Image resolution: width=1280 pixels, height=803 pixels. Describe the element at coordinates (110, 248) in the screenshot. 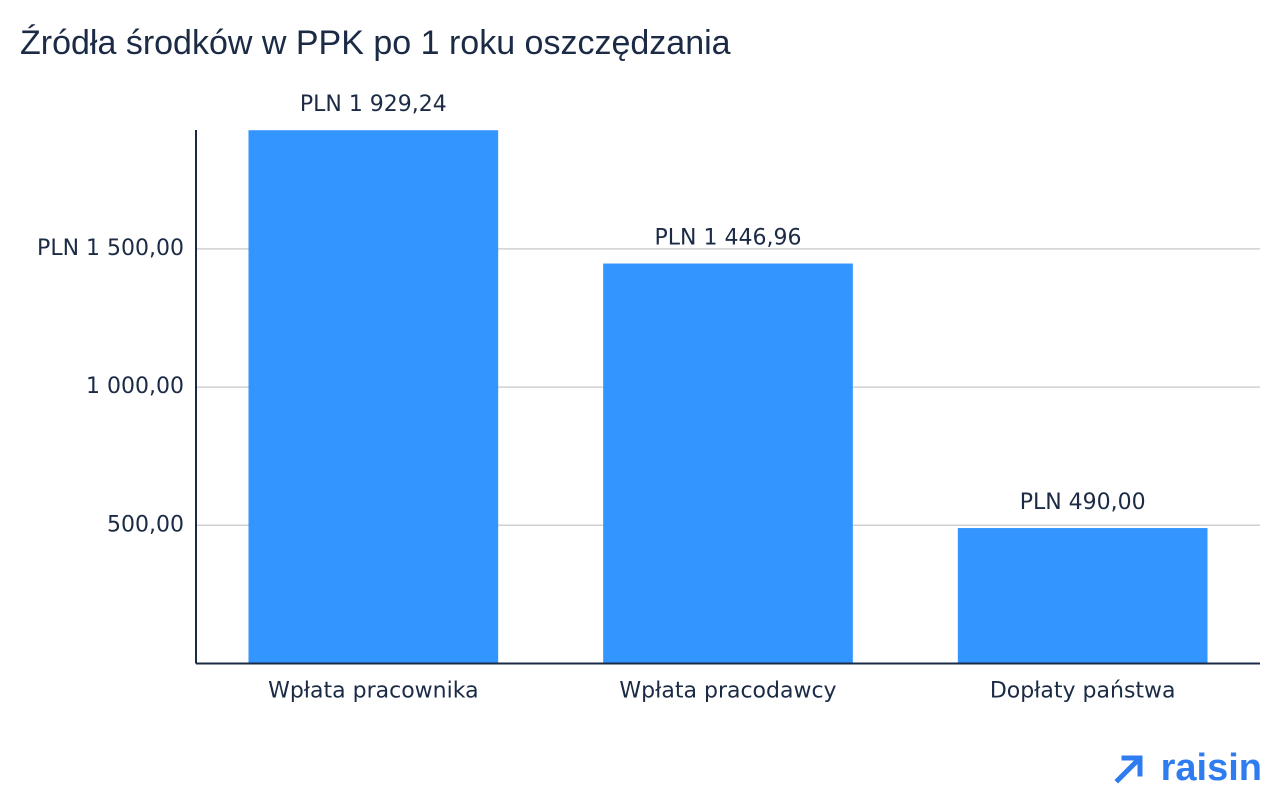

I see `y-tick-label: PLN 1 500,00` at that location.